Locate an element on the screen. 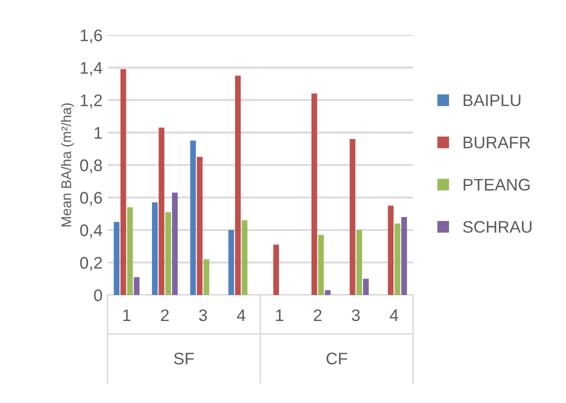 The height and width of the screenshot is (403, 566). legend-label: BURAFR is located at coordinates (497, 142).